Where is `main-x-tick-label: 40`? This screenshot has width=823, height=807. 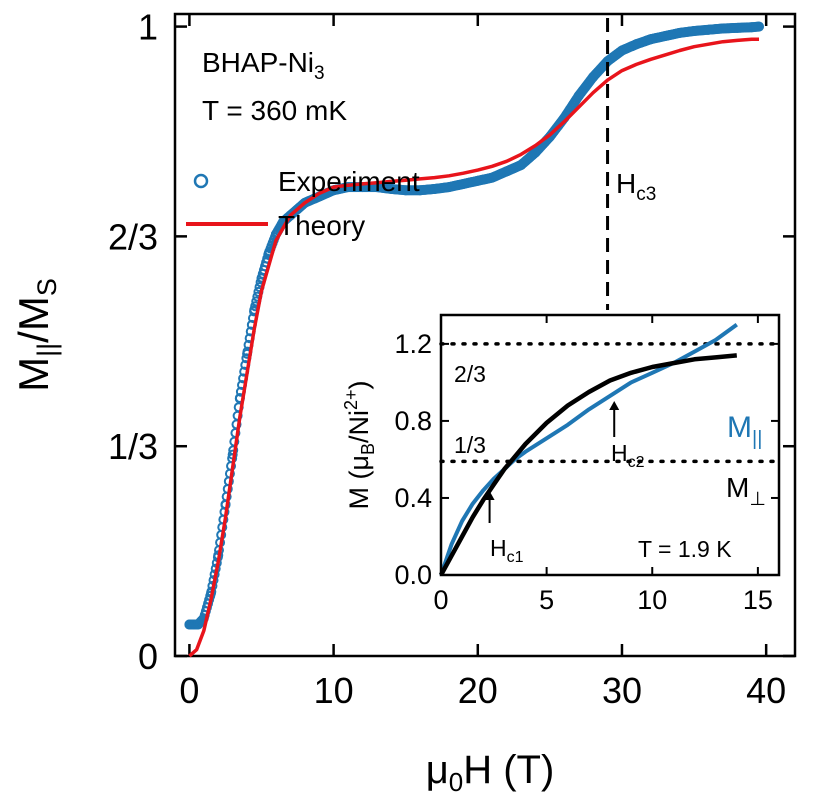
main-x-tick-label: 40 is located at coordinates (766, 690).